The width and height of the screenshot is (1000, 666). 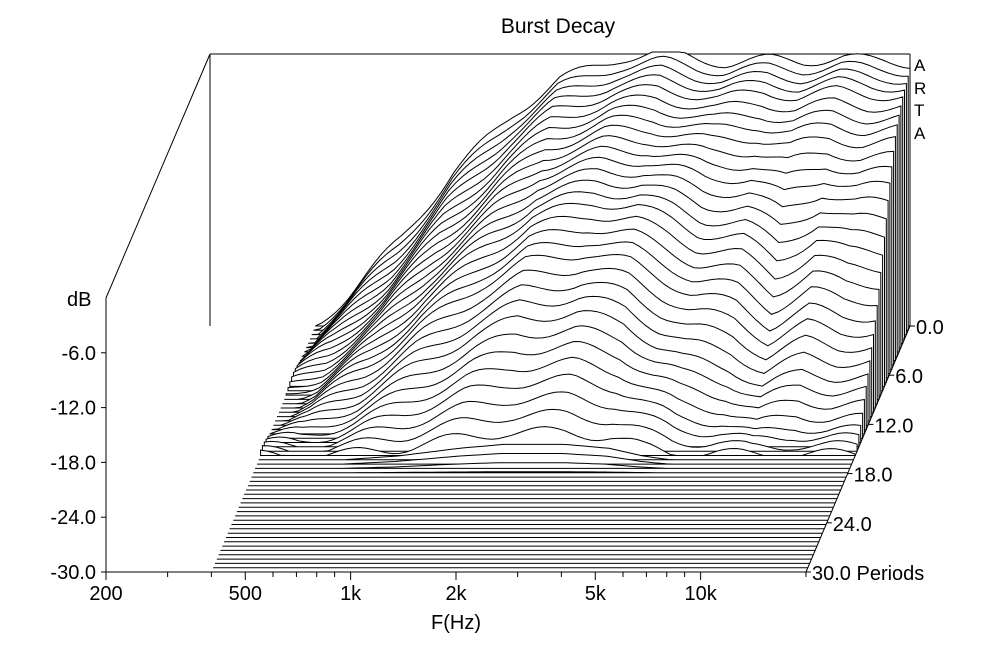 I want to click on y-axis-label: dB, so click(x=79, y=300).